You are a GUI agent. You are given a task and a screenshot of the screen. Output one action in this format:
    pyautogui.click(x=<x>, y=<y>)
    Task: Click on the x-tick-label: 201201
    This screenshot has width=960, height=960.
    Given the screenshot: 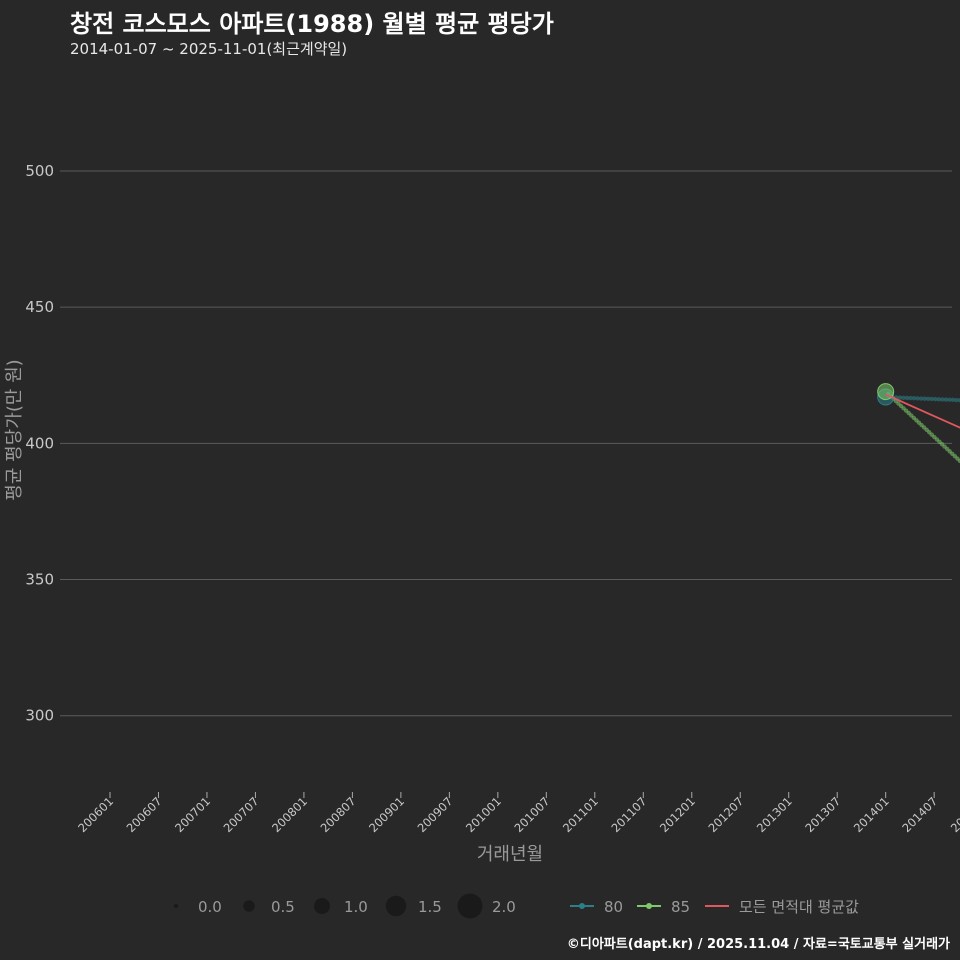 What is the action you would take?
    pyautogui.click(x=677, y=814)
    